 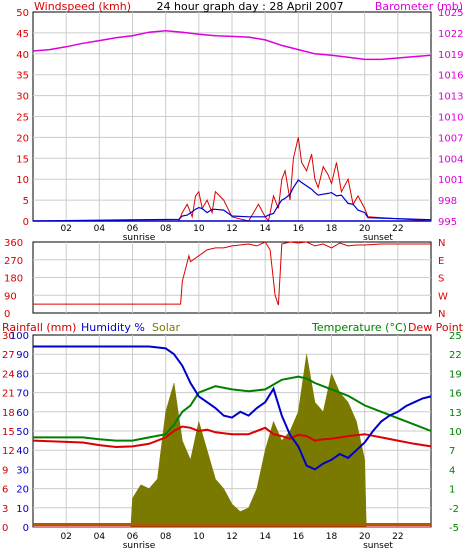 What do you see at coordinates (365, 537) in the screenshot?
I see `x-tick-bottom-20: 20` at bounding box center [365, 537].